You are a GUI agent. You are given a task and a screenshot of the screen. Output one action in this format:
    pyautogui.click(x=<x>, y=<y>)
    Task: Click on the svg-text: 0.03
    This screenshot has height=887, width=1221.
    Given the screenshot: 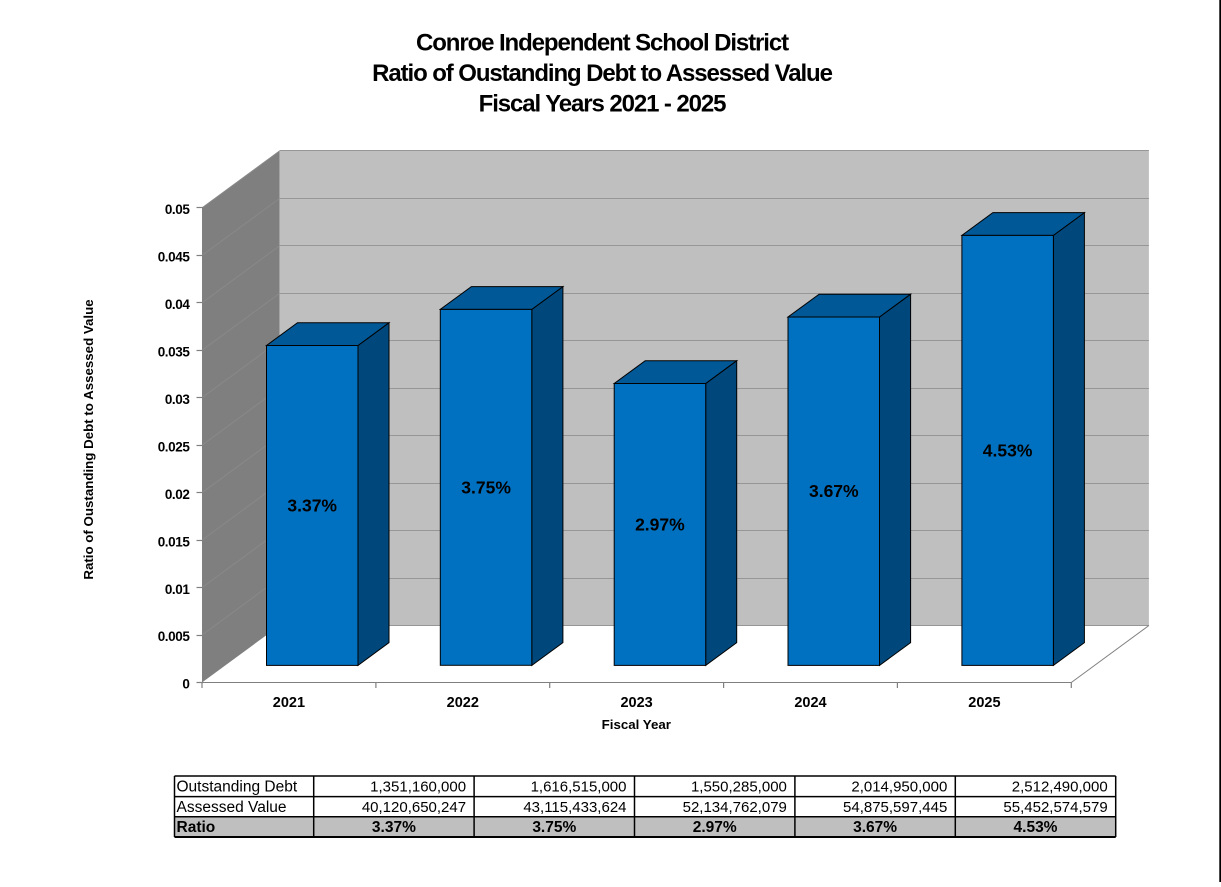 What is the action you would take?
    pyautogui.click(x=178, y=399)
    